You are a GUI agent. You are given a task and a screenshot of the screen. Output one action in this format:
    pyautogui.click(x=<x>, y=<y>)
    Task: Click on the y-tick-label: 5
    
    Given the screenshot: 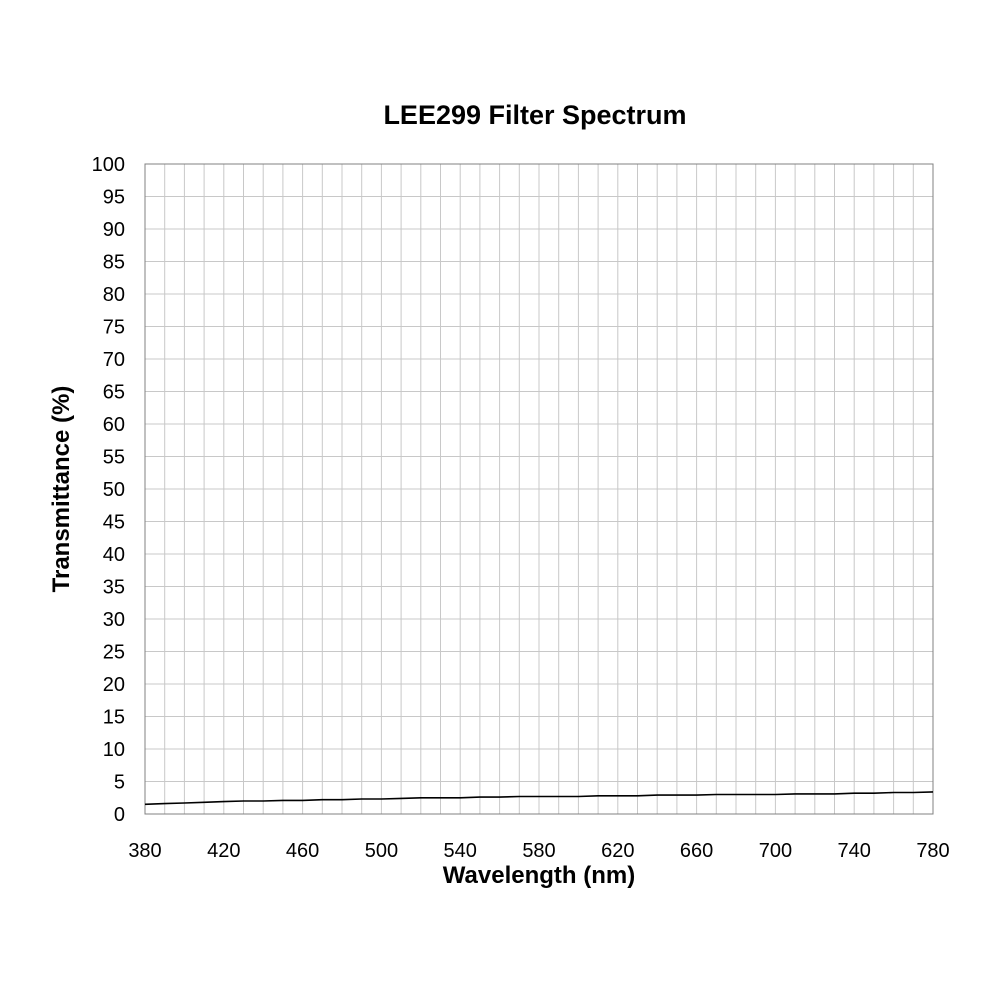 What is the action you would take?
    pyautogui.click(x=119, y=783)
    